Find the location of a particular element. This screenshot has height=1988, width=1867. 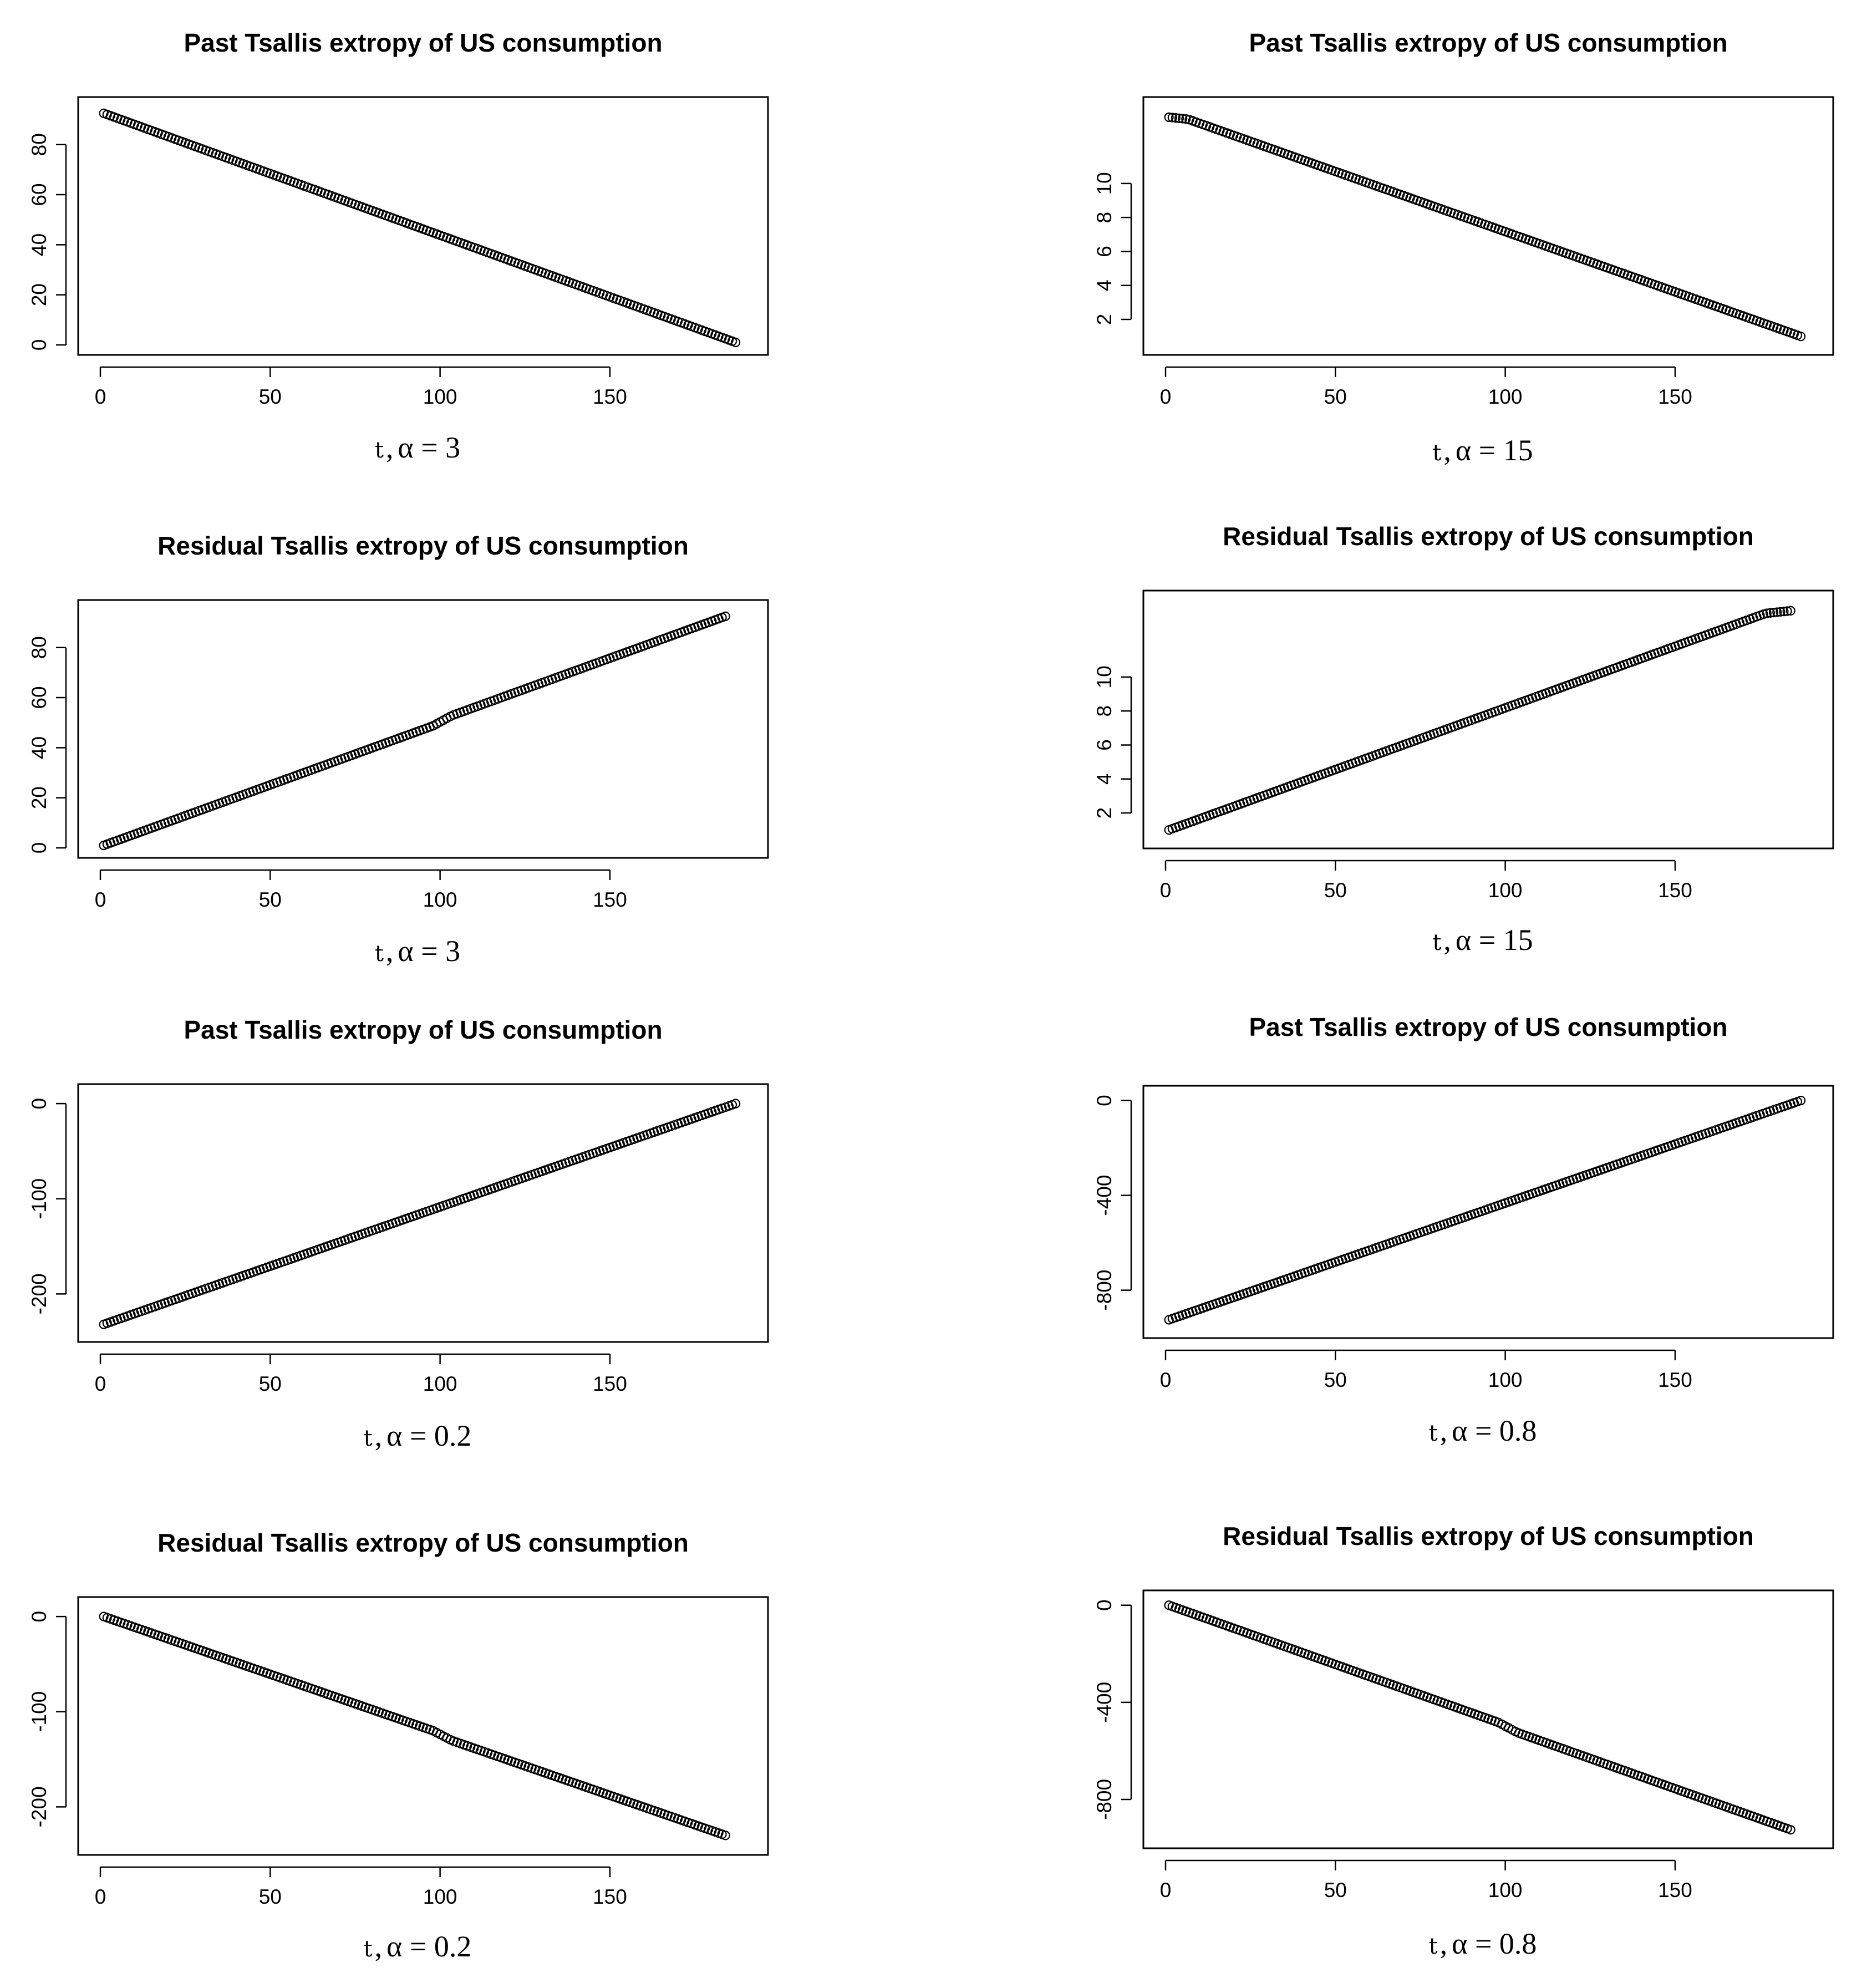

y-tick-label: 6 is located at coordinates (1104, 251).